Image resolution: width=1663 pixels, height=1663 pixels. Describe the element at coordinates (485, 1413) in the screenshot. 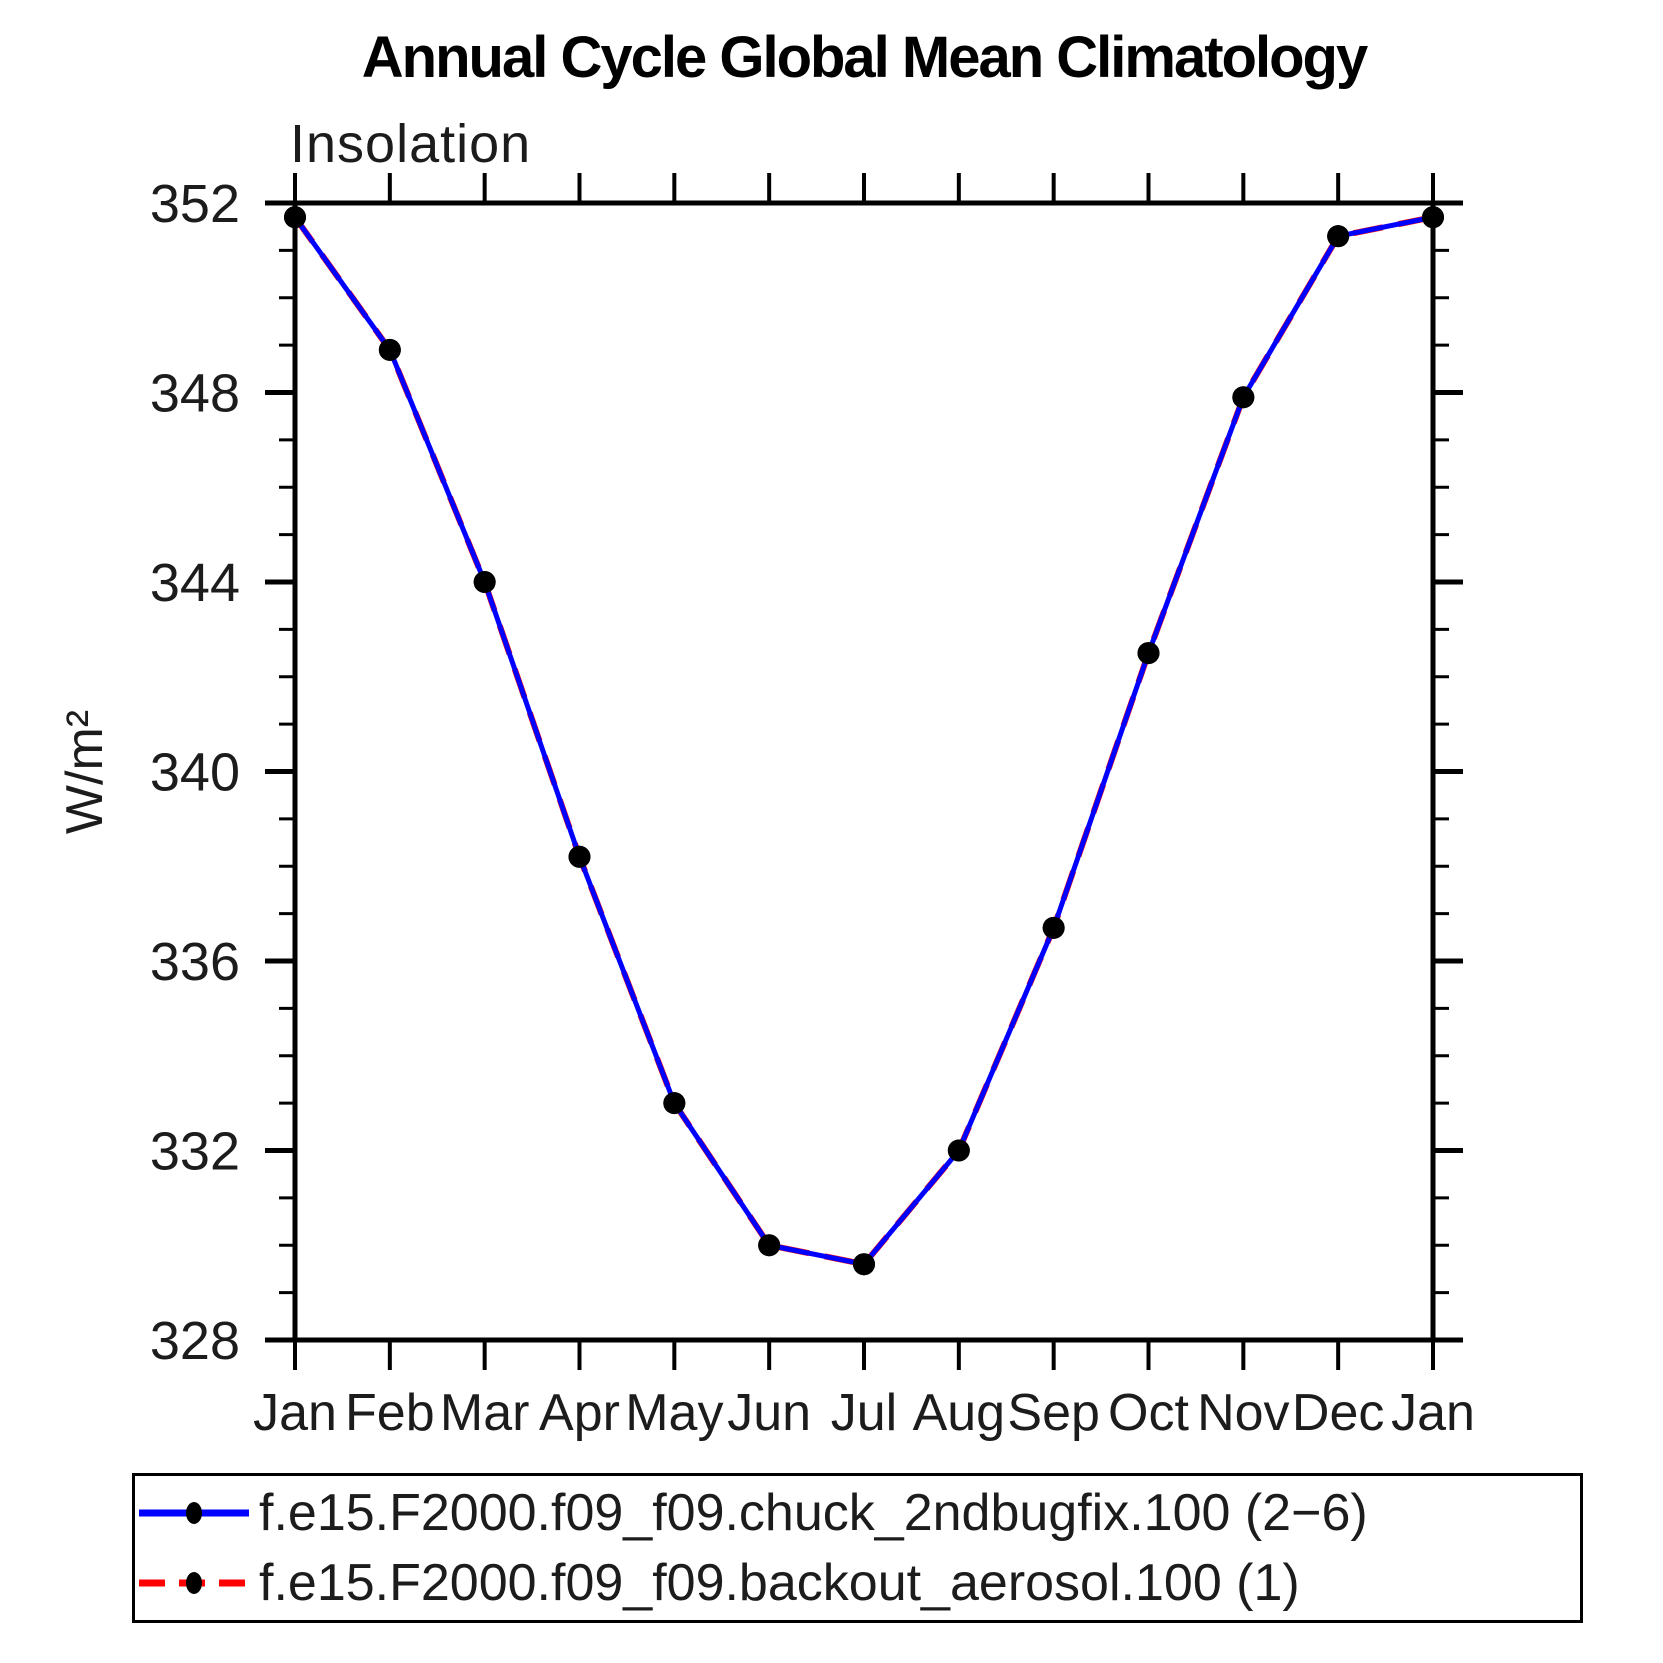

I see `x-tick-label: Mar` at that location.